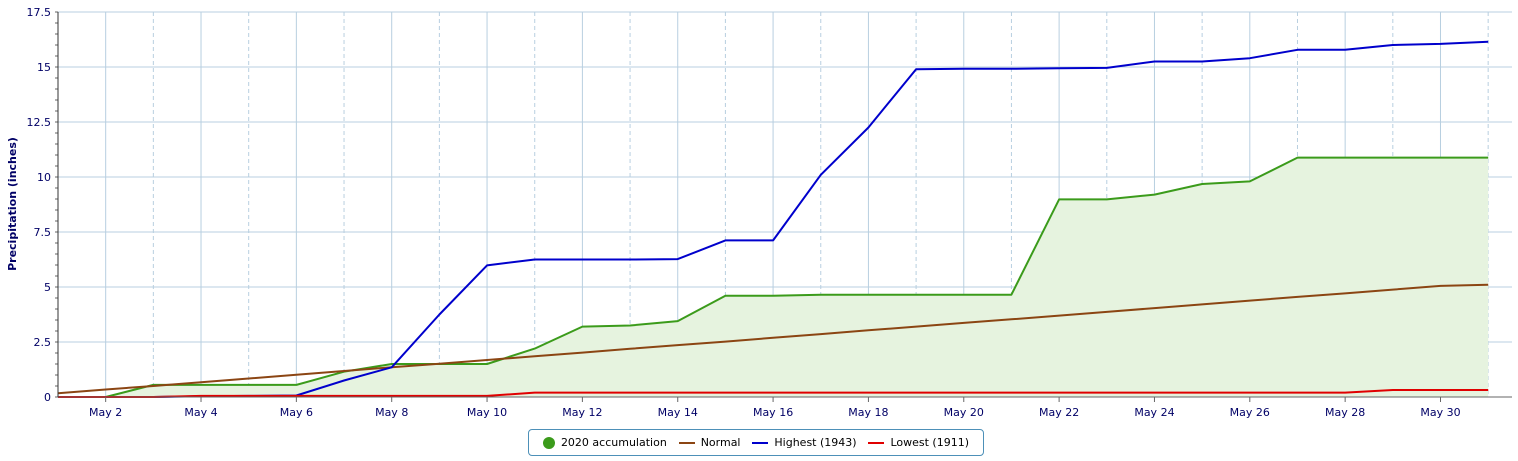  Describe the element at coordinates (929, 442) in the screenshot. I see `legend-label: Lowest (1911)` at that location.